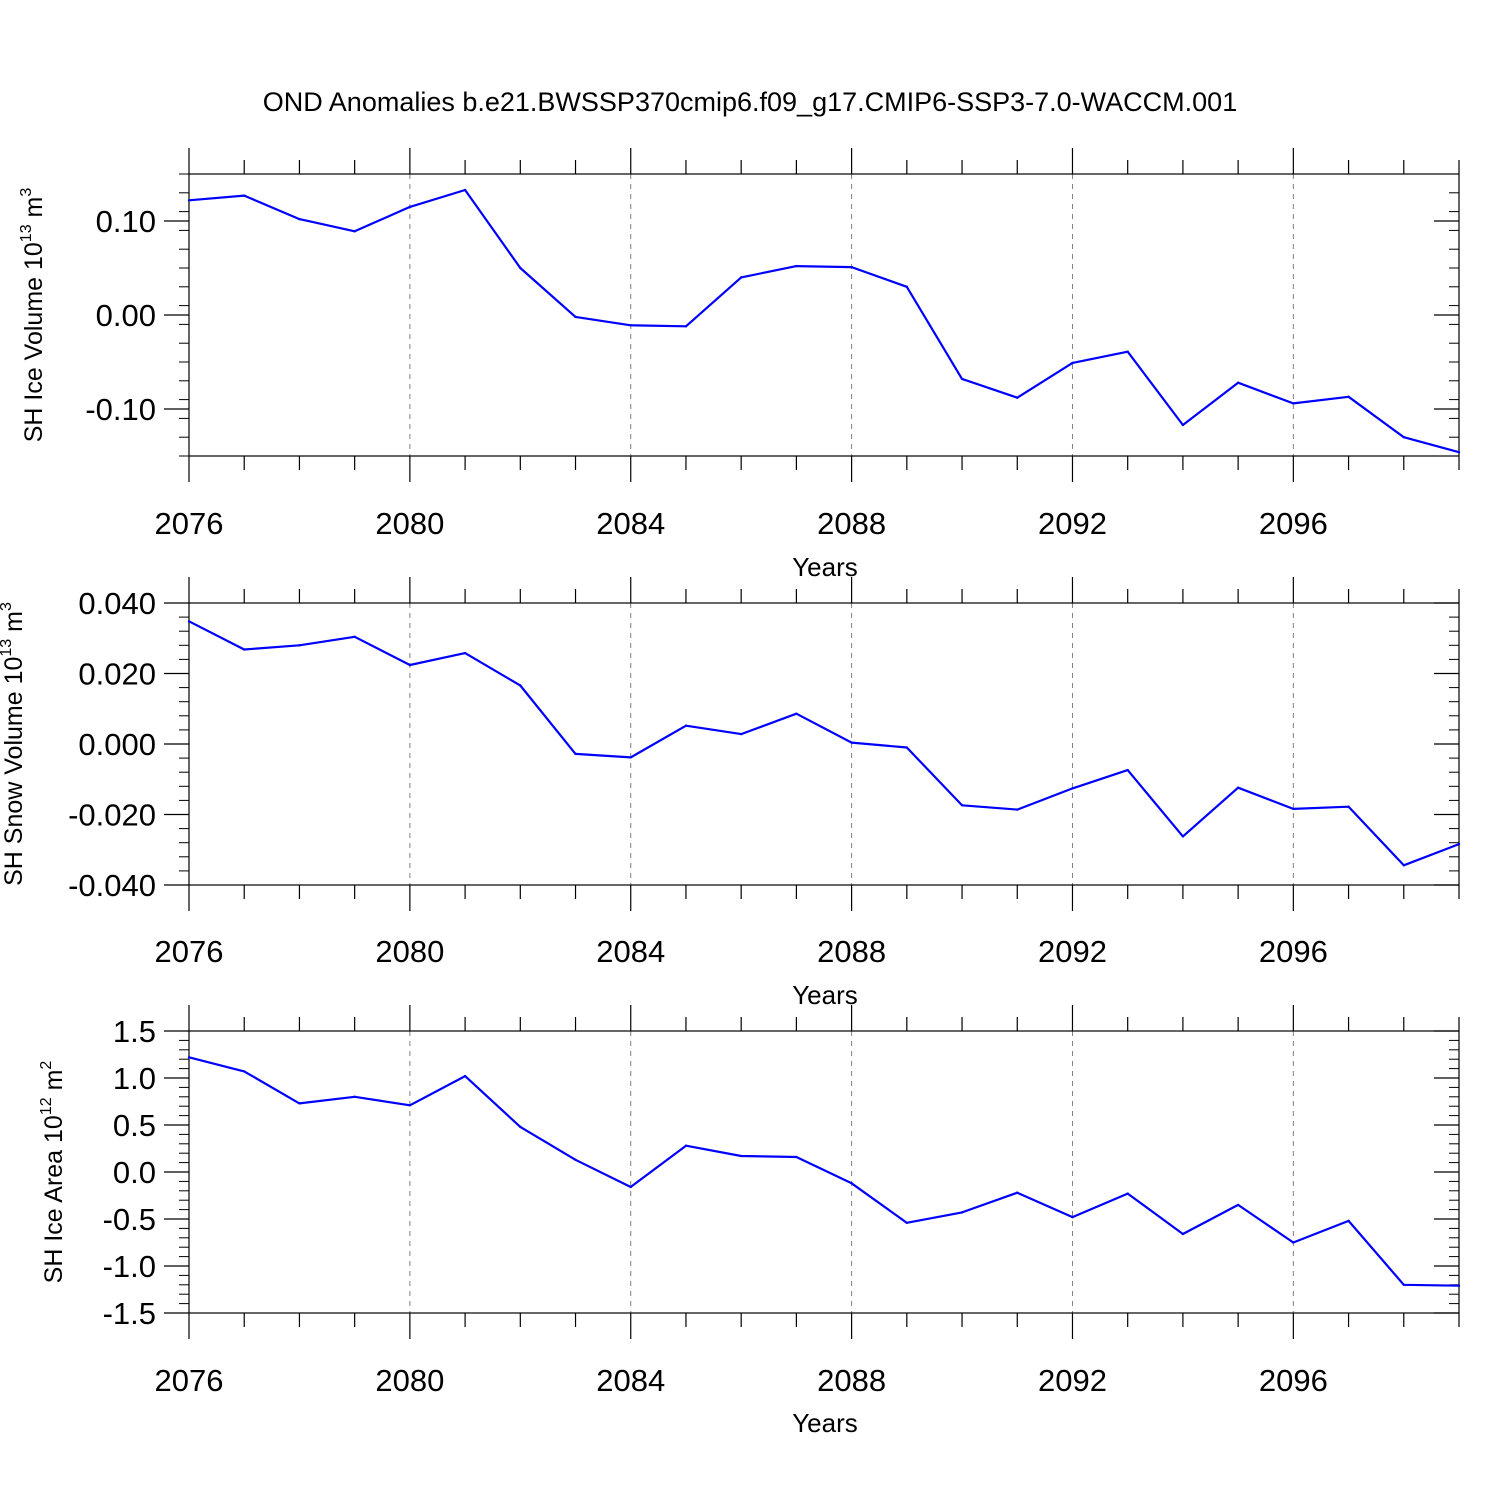 This screenshot has height=1500, width=1500. What do you see at coordinates (53, 1172) in the screenshot?
I see `y-axis-label: SH Ice Area 1012 m2` at bounding box center [53, 1172].